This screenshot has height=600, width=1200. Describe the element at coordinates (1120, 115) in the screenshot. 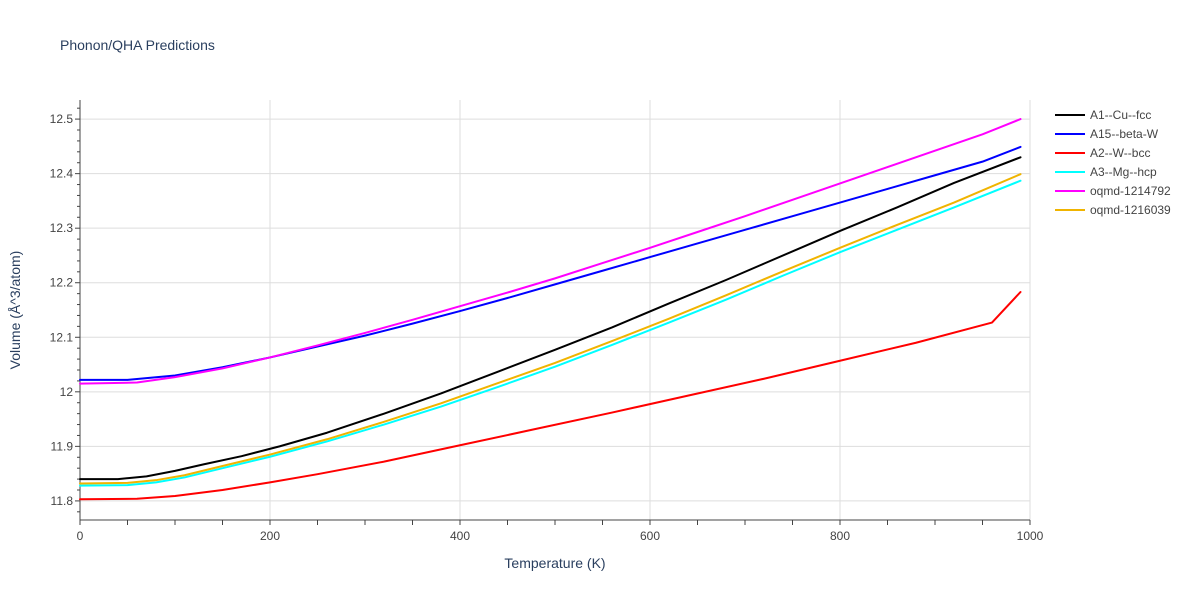

I see `legend-label: A1--Cu--fcc` at that location.